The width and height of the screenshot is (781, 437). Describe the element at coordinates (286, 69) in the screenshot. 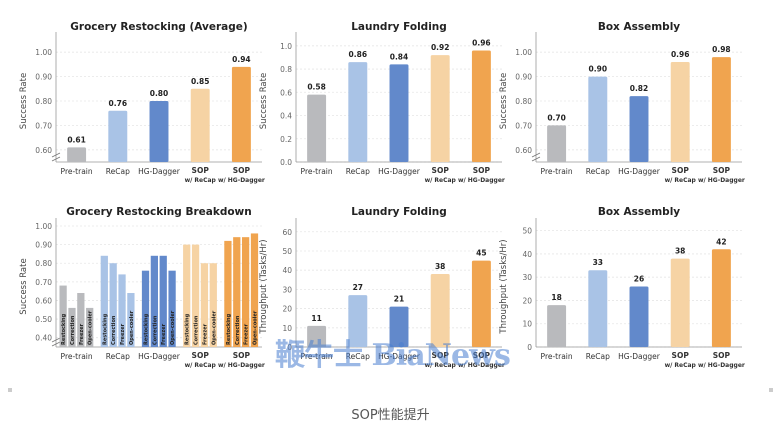

I see `y-tick-label: 0.8` at that location.